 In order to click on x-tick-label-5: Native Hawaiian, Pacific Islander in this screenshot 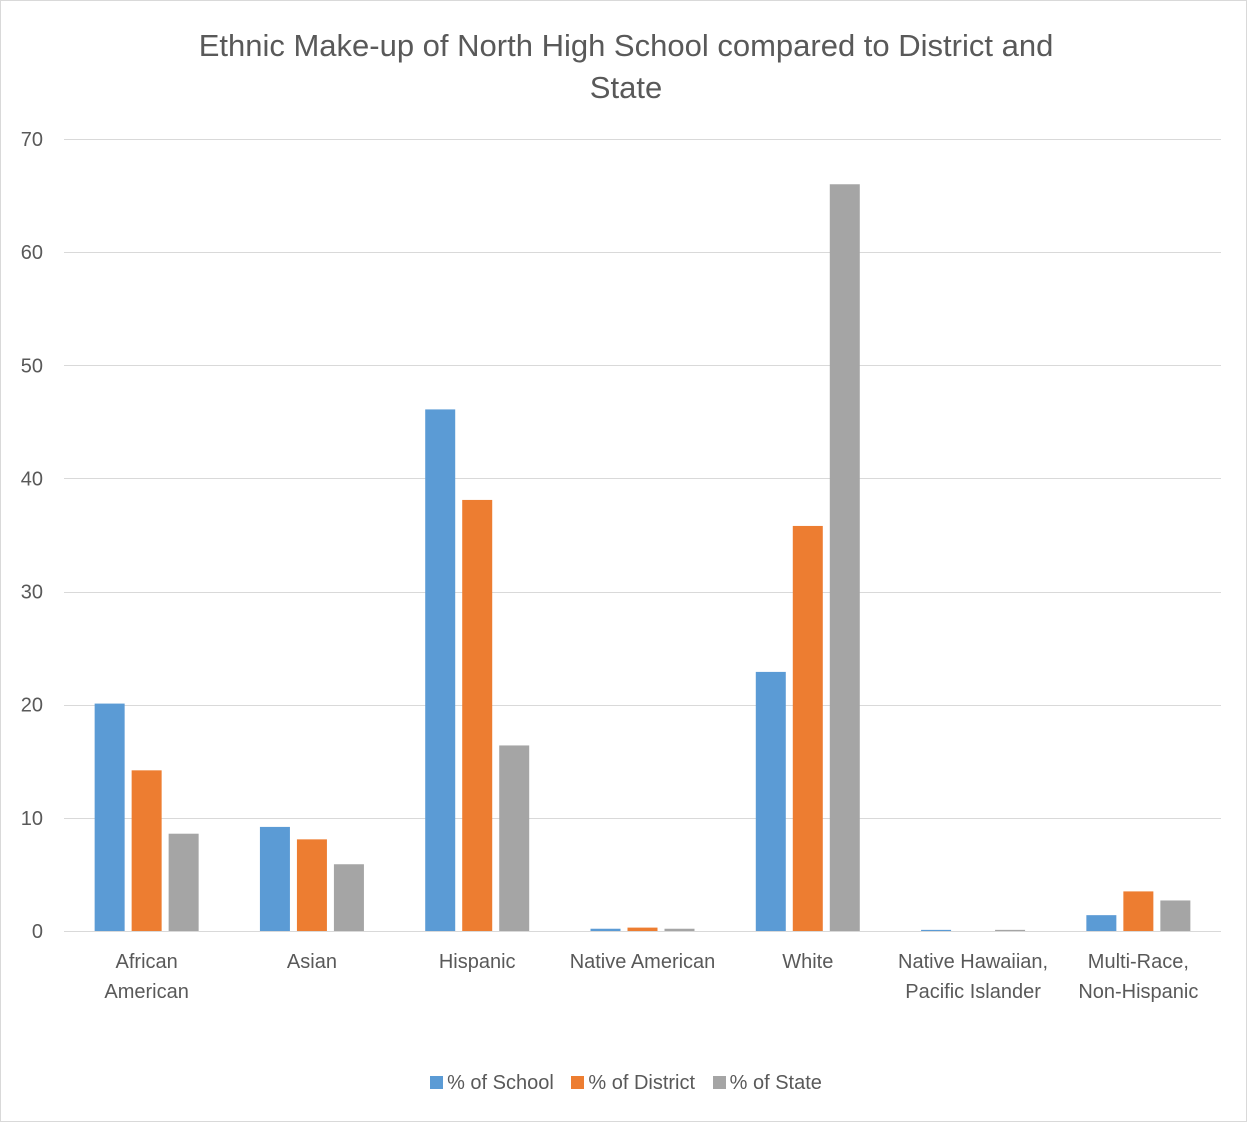, I will do `click(973, 977)`.